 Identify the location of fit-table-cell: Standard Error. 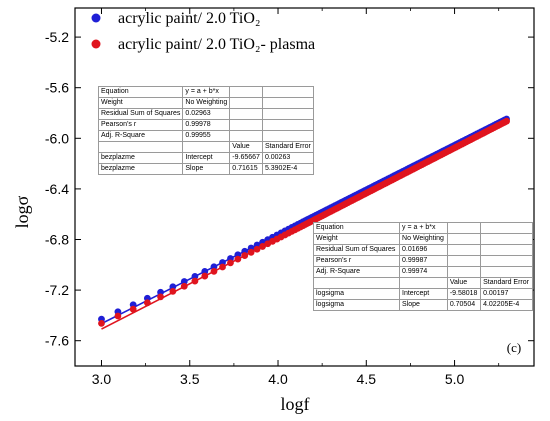
(287, 147).